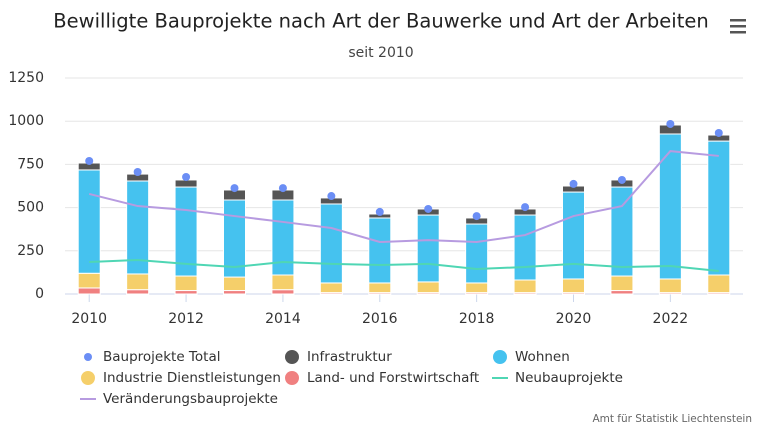  I want to click on y-tick-label: 250, so click(30, 251).